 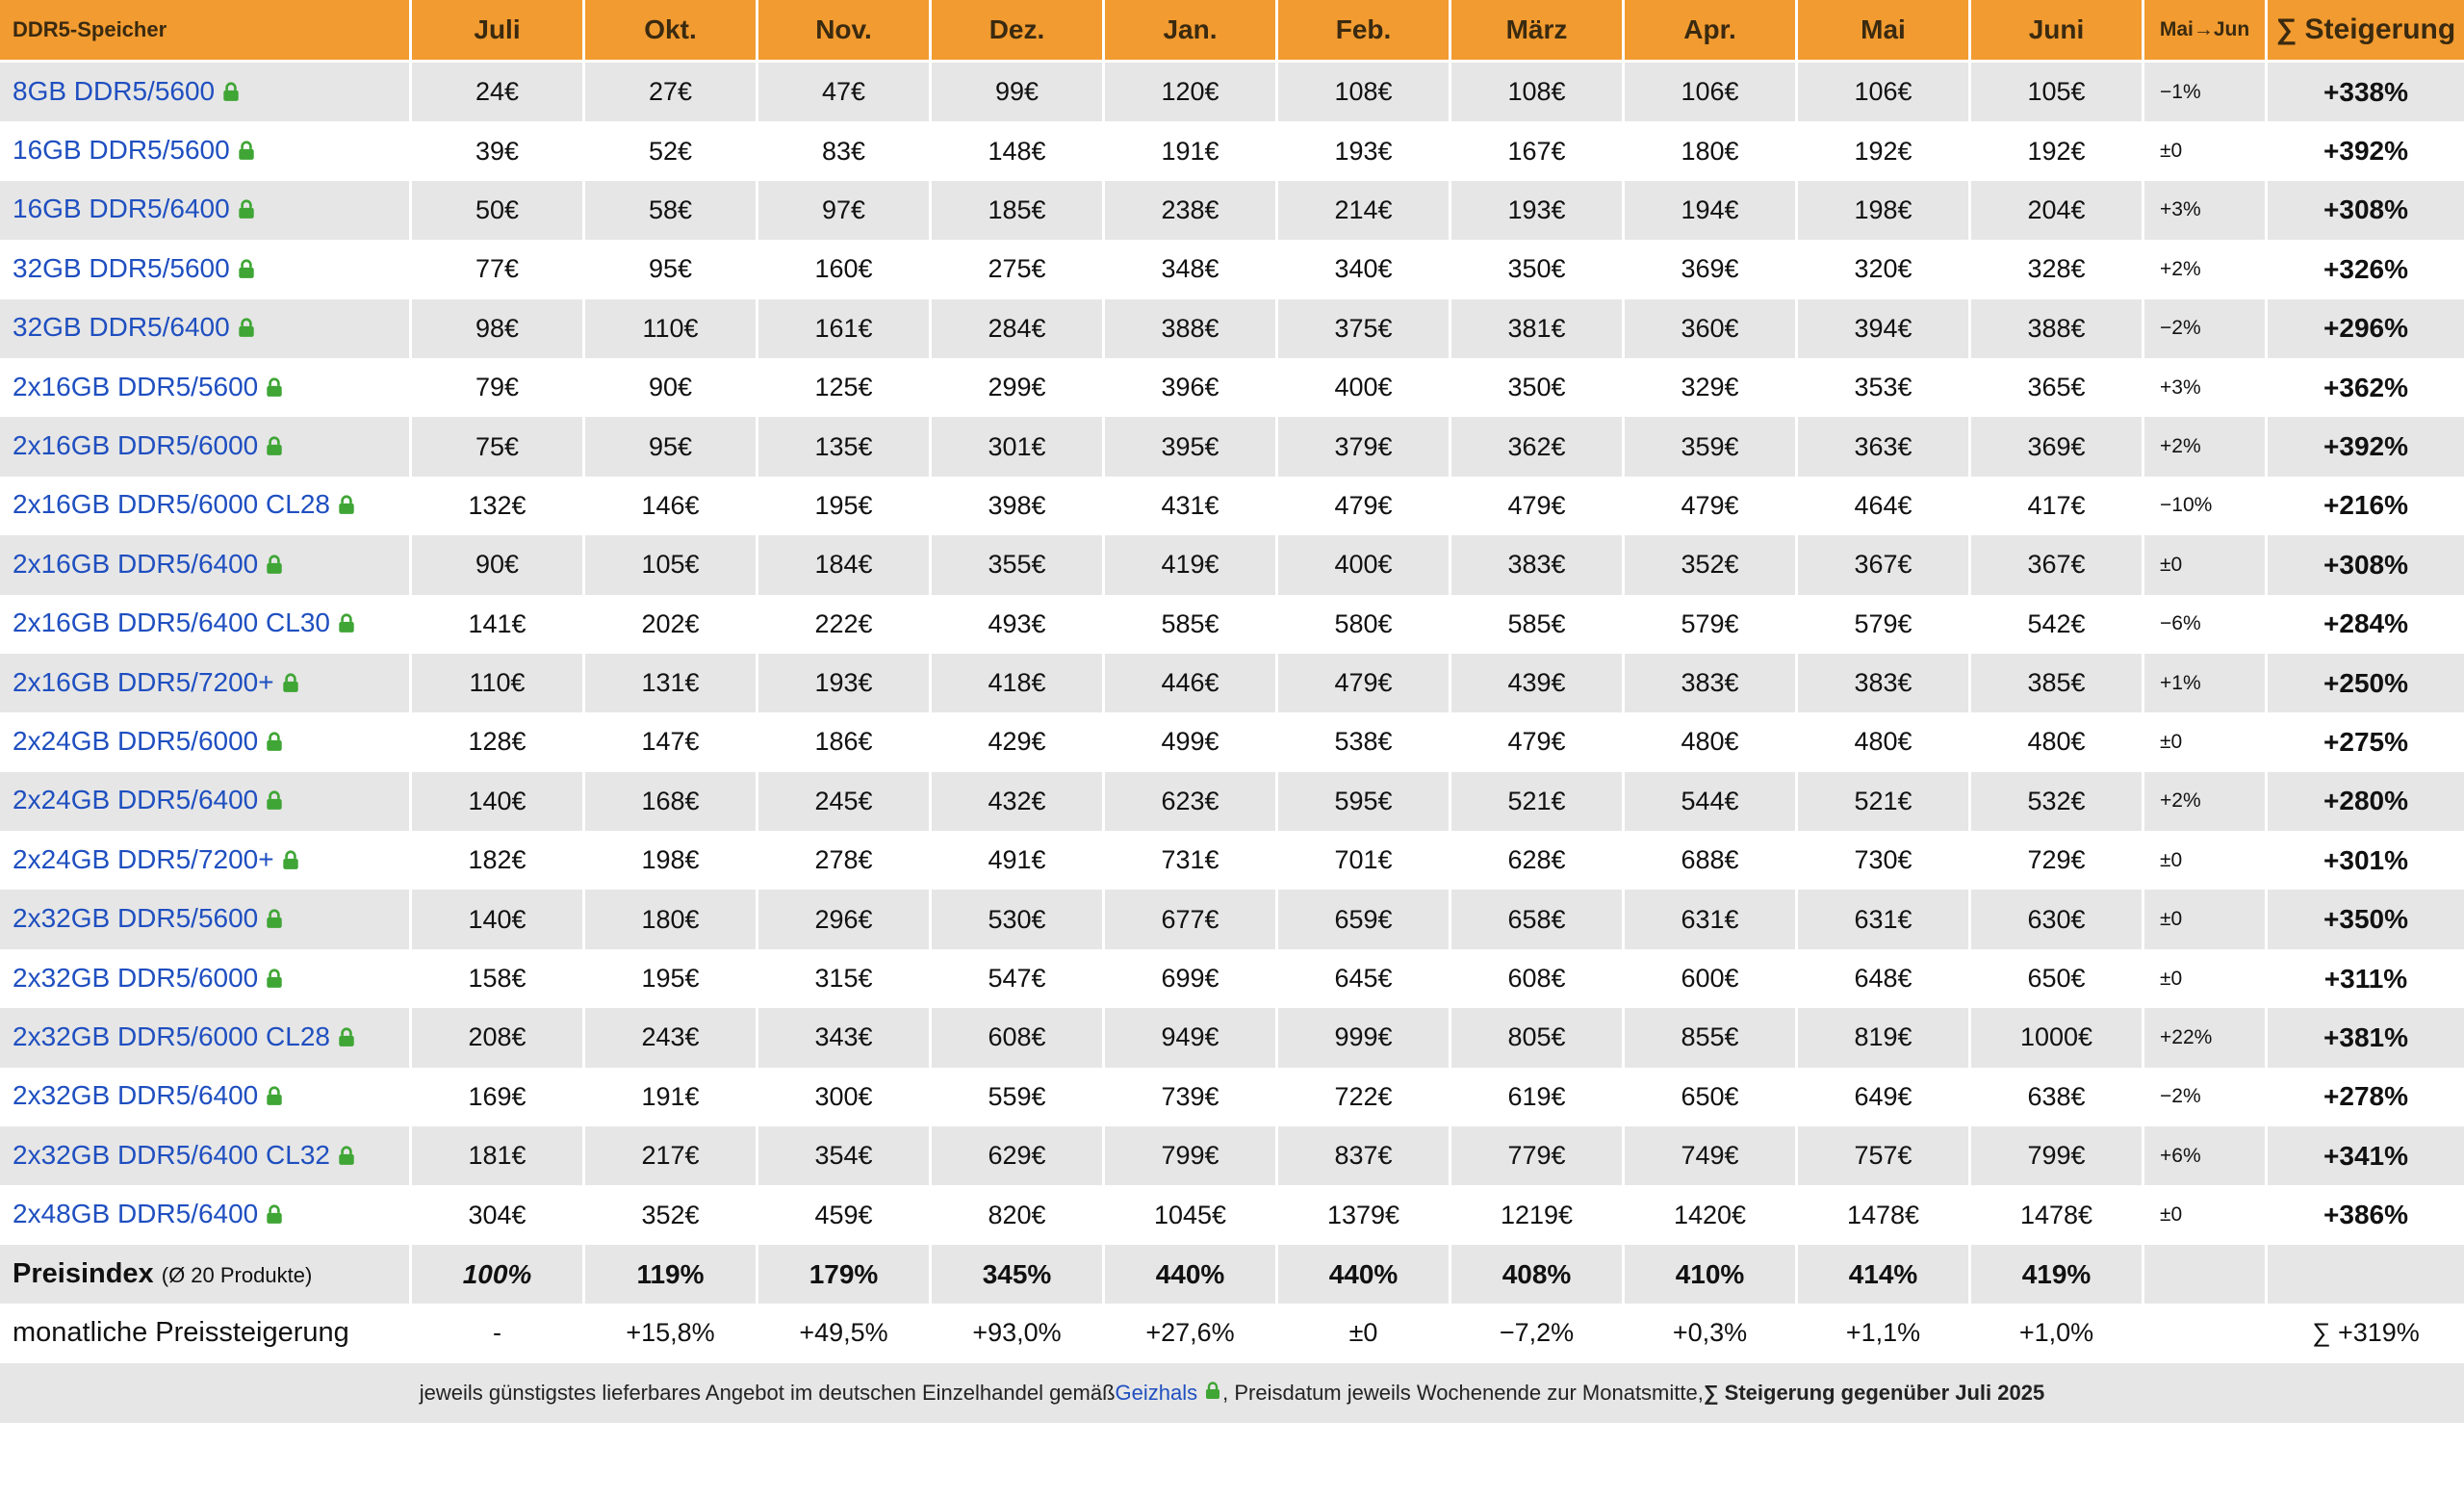 What do you see at coordinates (136, 386) in the screenshot?
I see `product-link: 2x16GB DDR5/5600` at bounding box center [136, 386].